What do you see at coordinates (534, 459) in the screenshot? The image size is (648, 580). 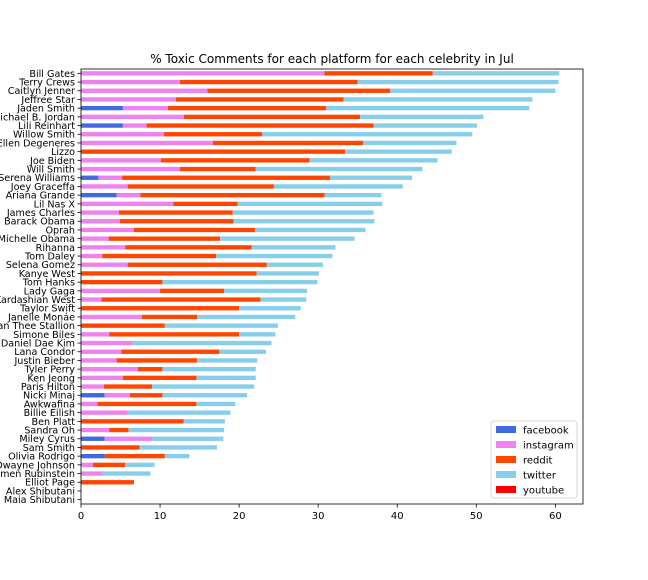 I see `legend: facebook instagram reddit twitter youtube` at bounding box center [534, 459].